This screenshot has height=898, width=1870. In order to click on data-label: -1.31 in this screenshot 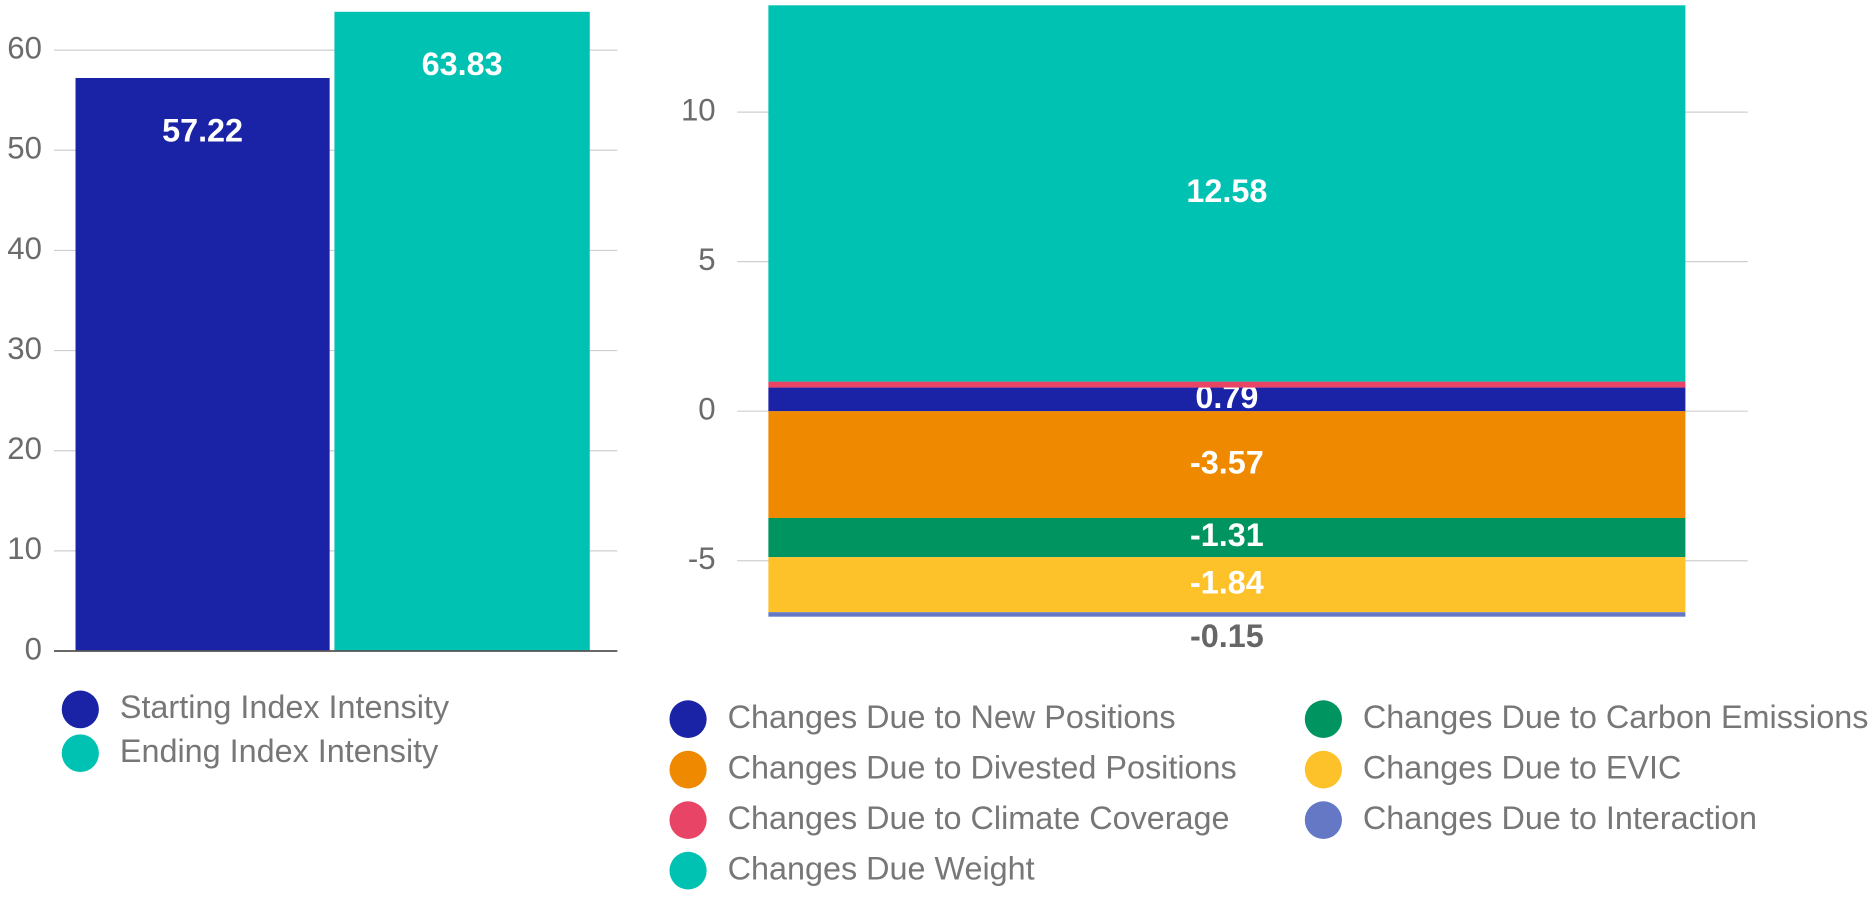, I will do `click(1227, 534)`.